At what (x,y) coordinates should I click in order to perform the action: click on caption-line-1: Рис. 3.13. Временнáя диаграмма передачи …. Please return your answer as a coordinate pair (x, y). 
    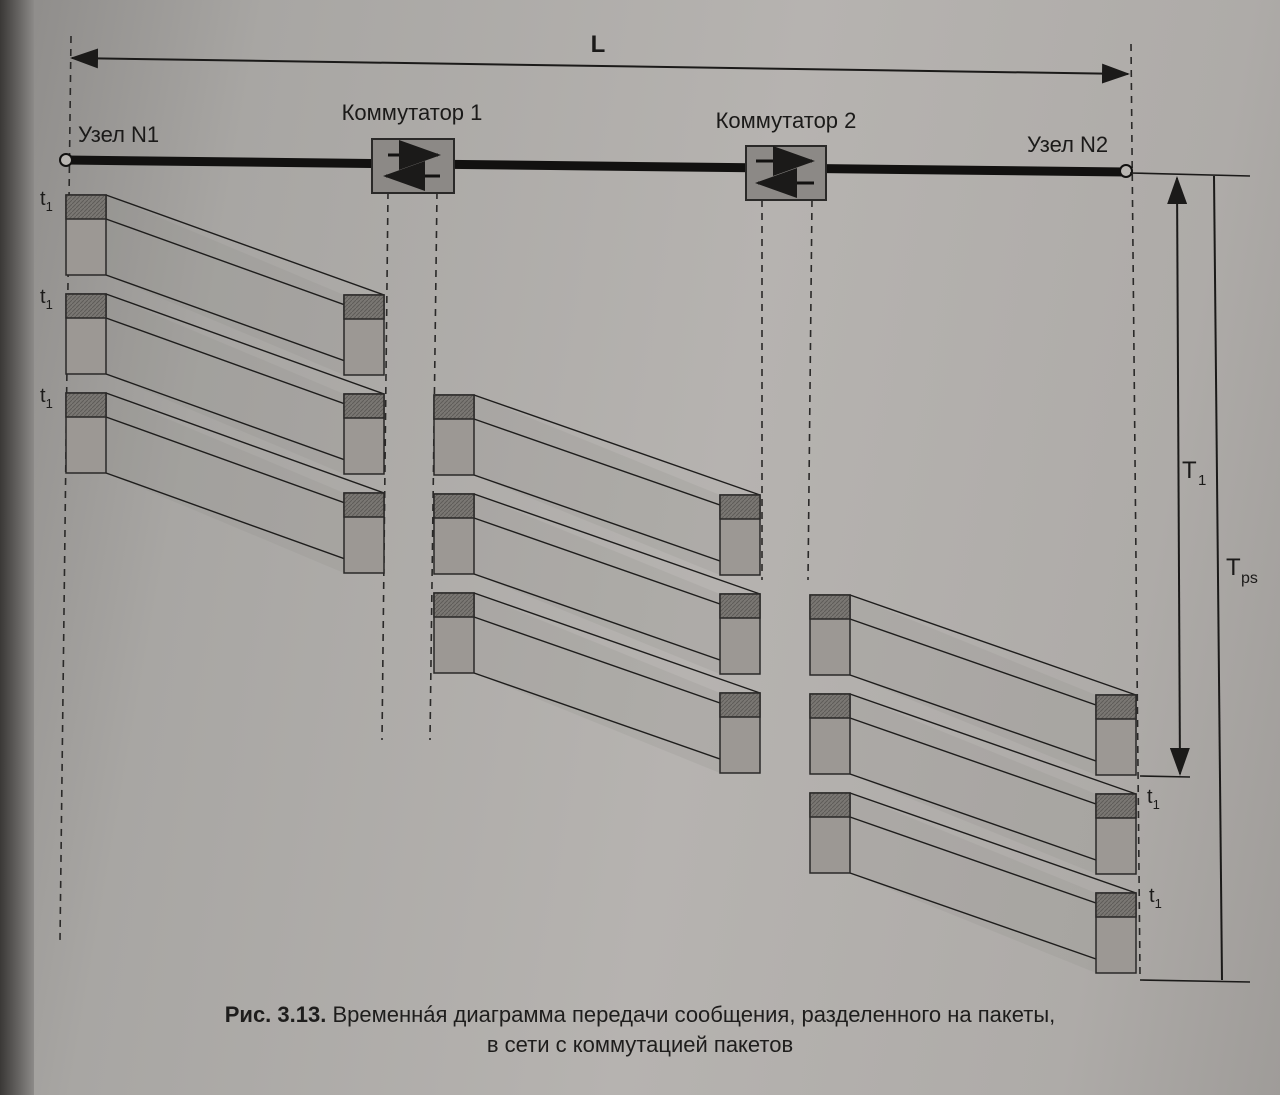
    Looking at the image, I should click on (640, 1015).